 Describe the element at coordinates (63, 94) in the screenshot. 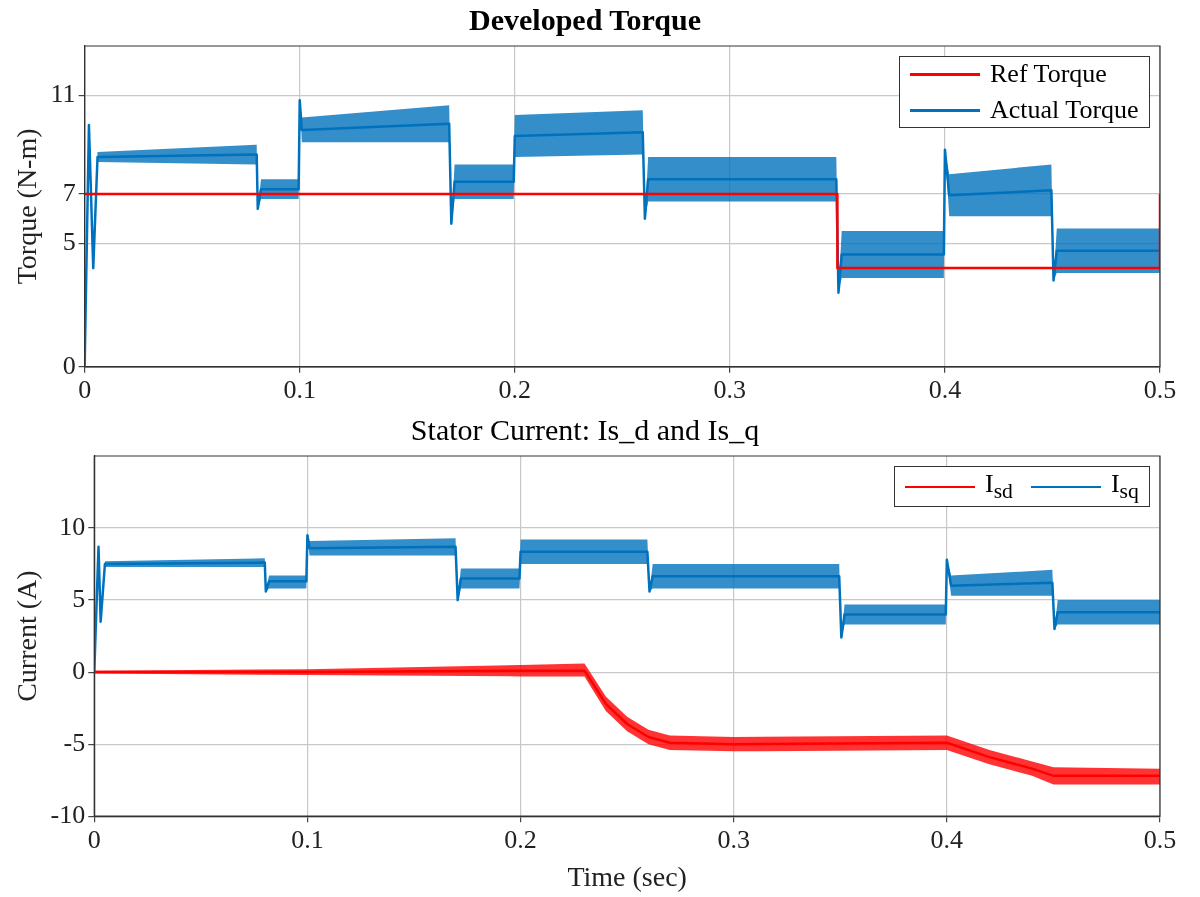

I see `y-tick-label: 11` at that location.